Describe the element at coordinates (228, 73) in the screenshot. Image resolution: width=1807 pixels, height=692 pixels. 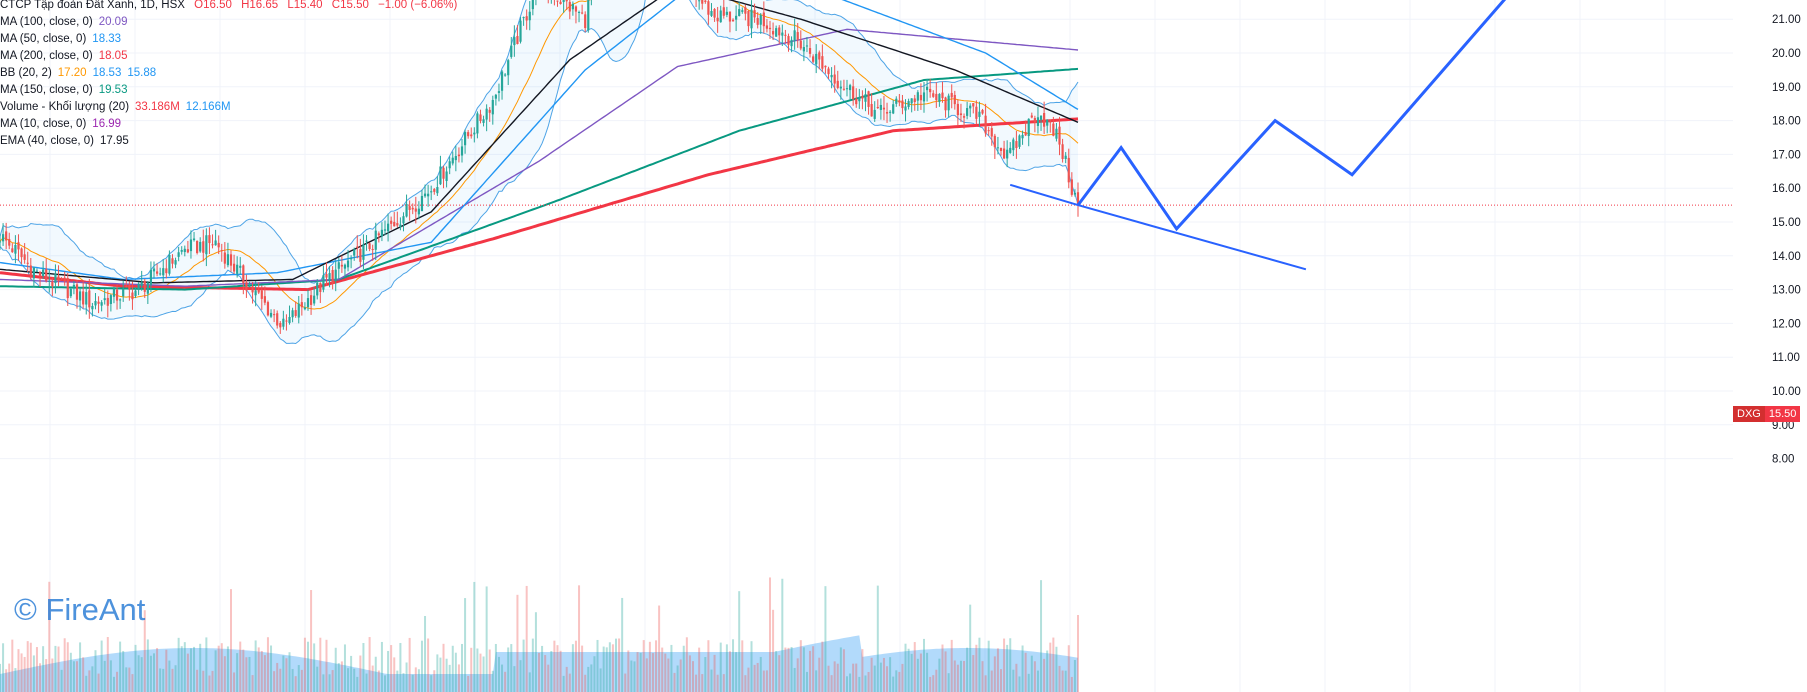
I see `legend-row: BB (20, 2) 17.20 18.53 15.88` at that location.